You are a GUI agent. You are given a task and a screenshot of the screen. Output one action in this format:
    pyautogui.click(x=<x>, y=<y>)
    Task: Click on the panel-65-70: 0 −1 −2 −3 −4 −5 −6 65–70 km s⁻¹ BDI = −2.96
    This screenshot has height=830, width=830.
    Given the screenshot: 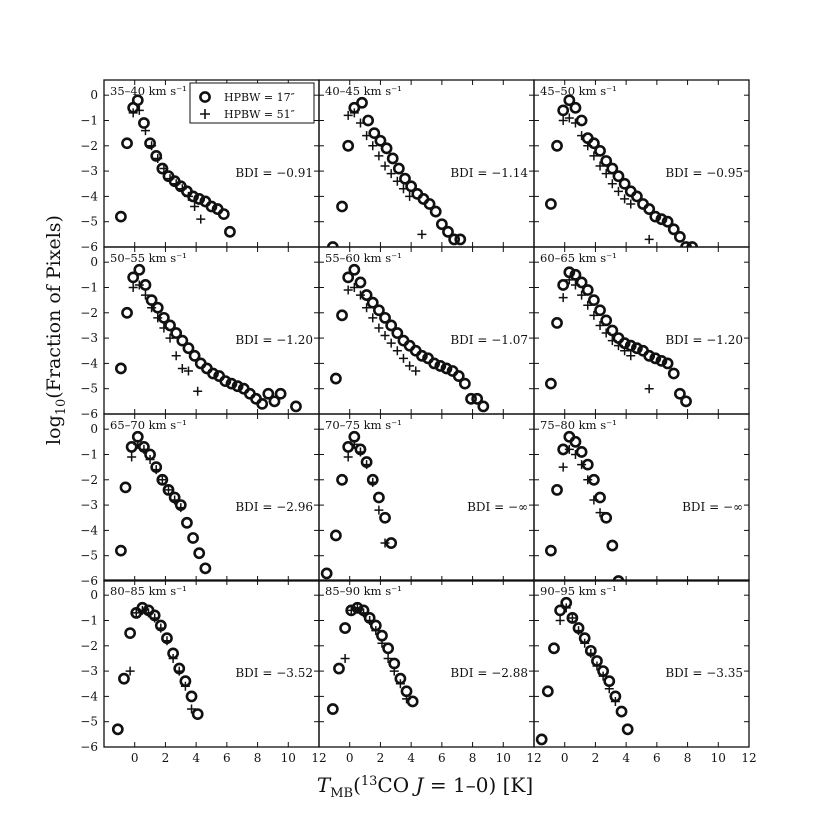 What is the action you would take?
    pyautogui.click(x=200, y=500)
    